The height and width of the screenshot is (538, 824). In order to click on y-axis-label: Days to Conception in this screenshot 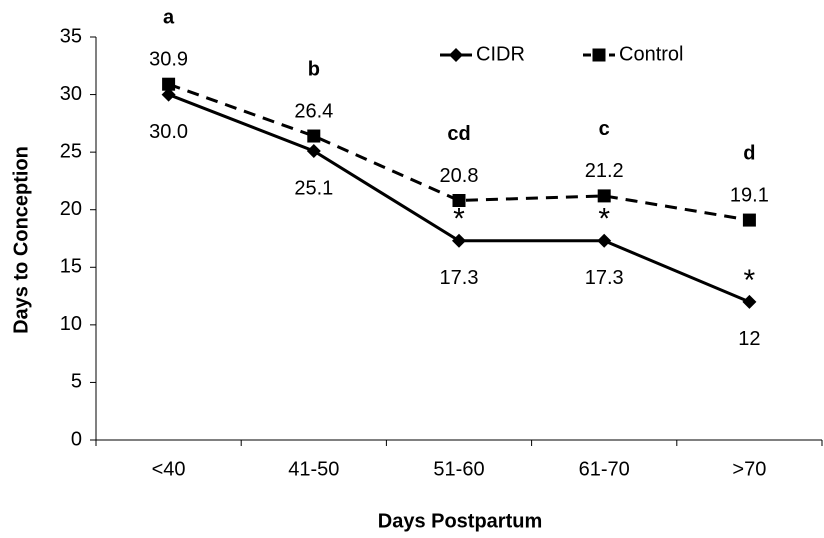, I will do `click(21, 240)`.